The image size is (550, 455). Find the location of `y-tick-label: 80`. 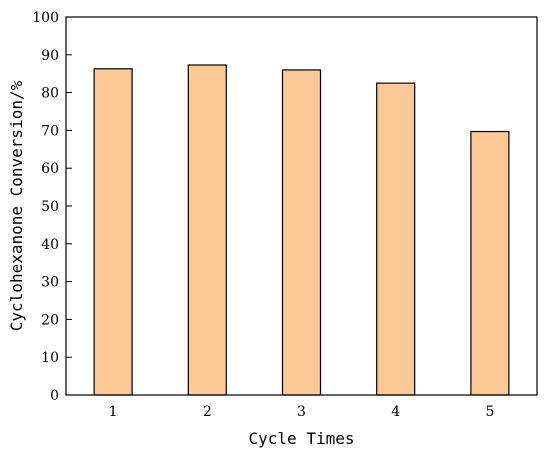

y-tick-label: 80 is located at coordinates (50, 94).